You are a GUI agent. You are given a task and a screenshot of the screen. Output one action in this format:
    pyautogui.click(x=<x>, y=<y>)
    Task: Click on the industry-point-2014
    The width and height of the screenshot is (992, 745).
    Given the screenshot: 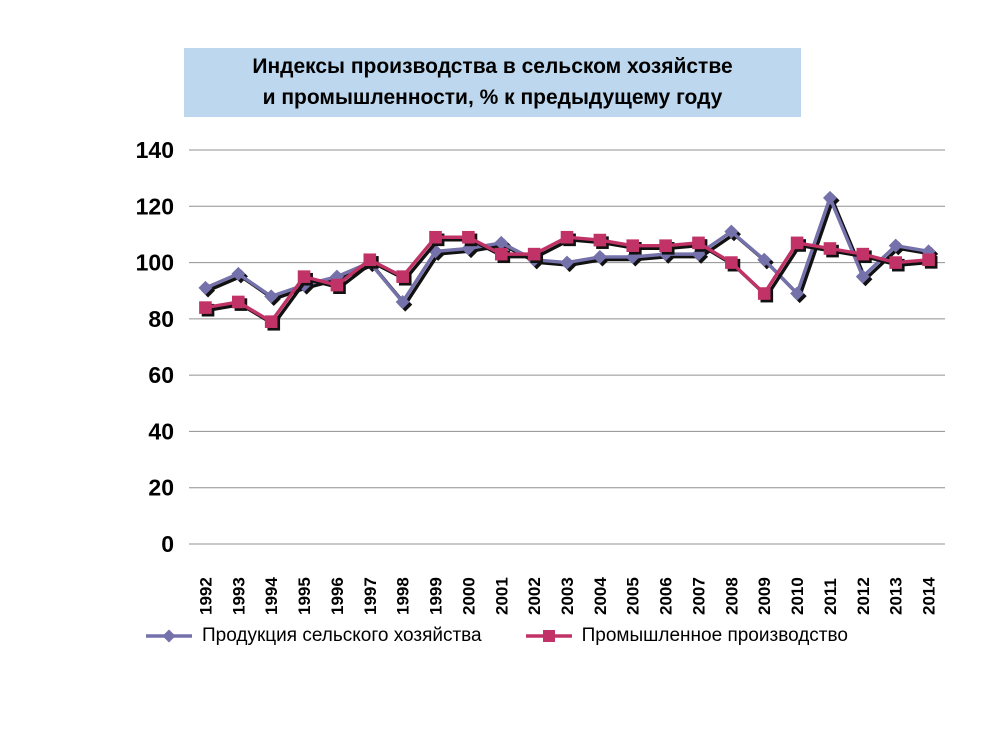 What is the action you would take?
    pyautogui.click(x=928, y=260)
    